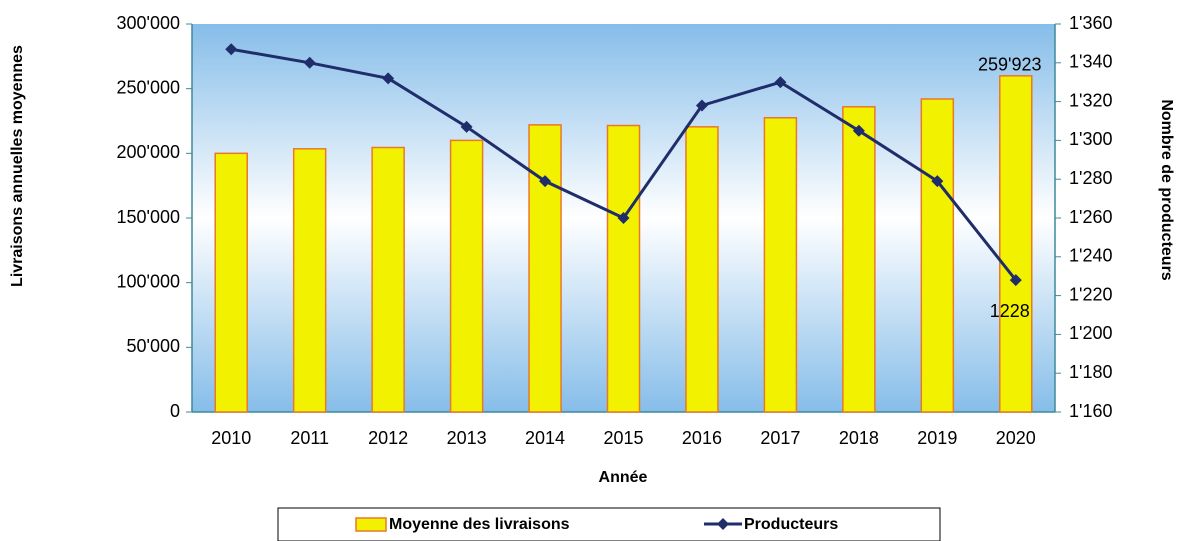 Image resolution: width=1184 pixels, height=541 pixels. What do you see at coordinates (1166, 189) in the screenshot?
I see `y2-axis-label: Nombre de producteurs` at bounding box center [1166, 189].